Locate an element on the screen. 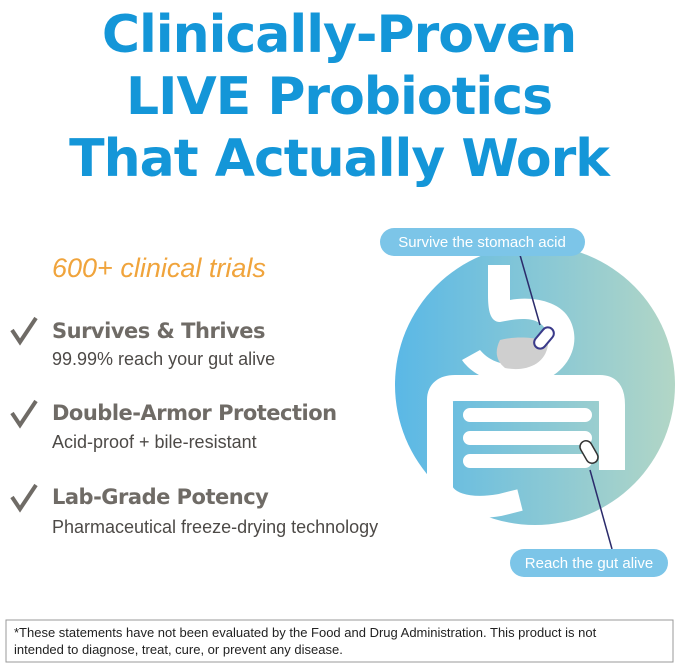  highlight: 600+ clinical trials is located at coordinates (159, 268).